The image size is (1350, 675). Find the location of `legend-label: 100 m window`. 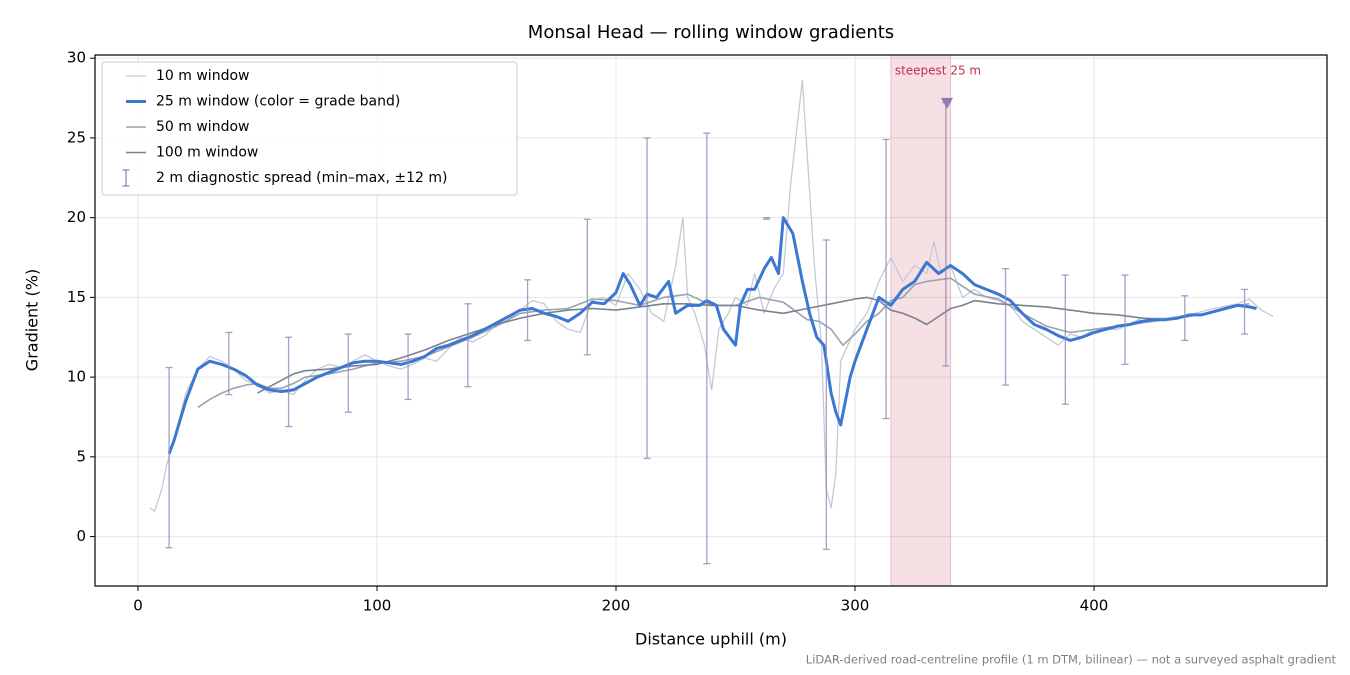

legend-label: 100 m window is located at coordinates (207, 153).